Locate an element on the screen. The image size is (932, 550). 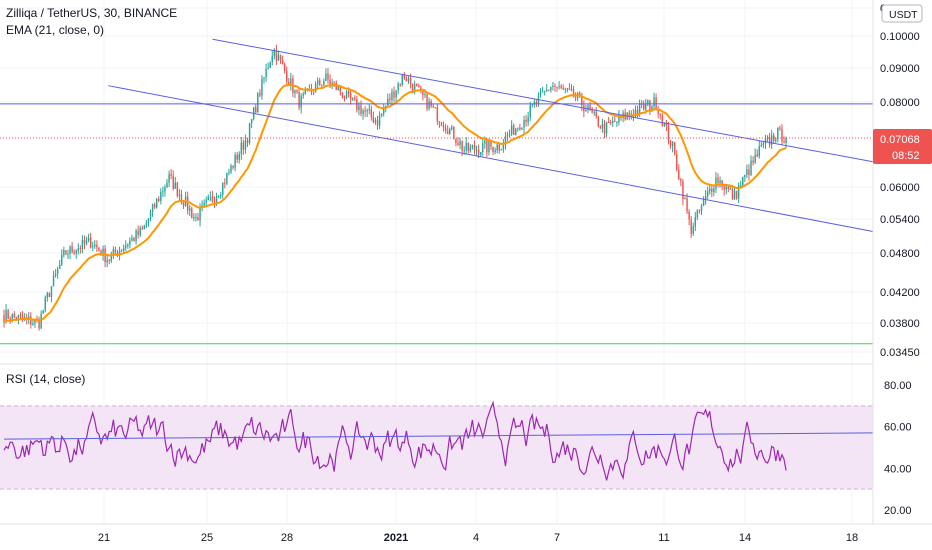
currency-button: USDT is located at coordinates (902, 13).